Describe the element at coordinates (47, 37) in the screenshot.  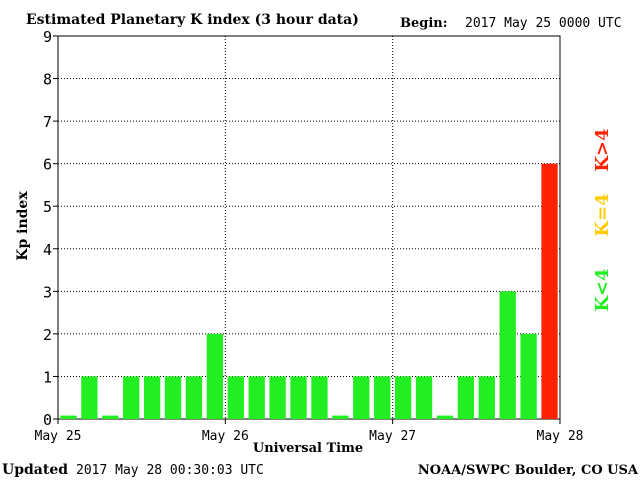
I see `y-tick-label: 9` at that location.